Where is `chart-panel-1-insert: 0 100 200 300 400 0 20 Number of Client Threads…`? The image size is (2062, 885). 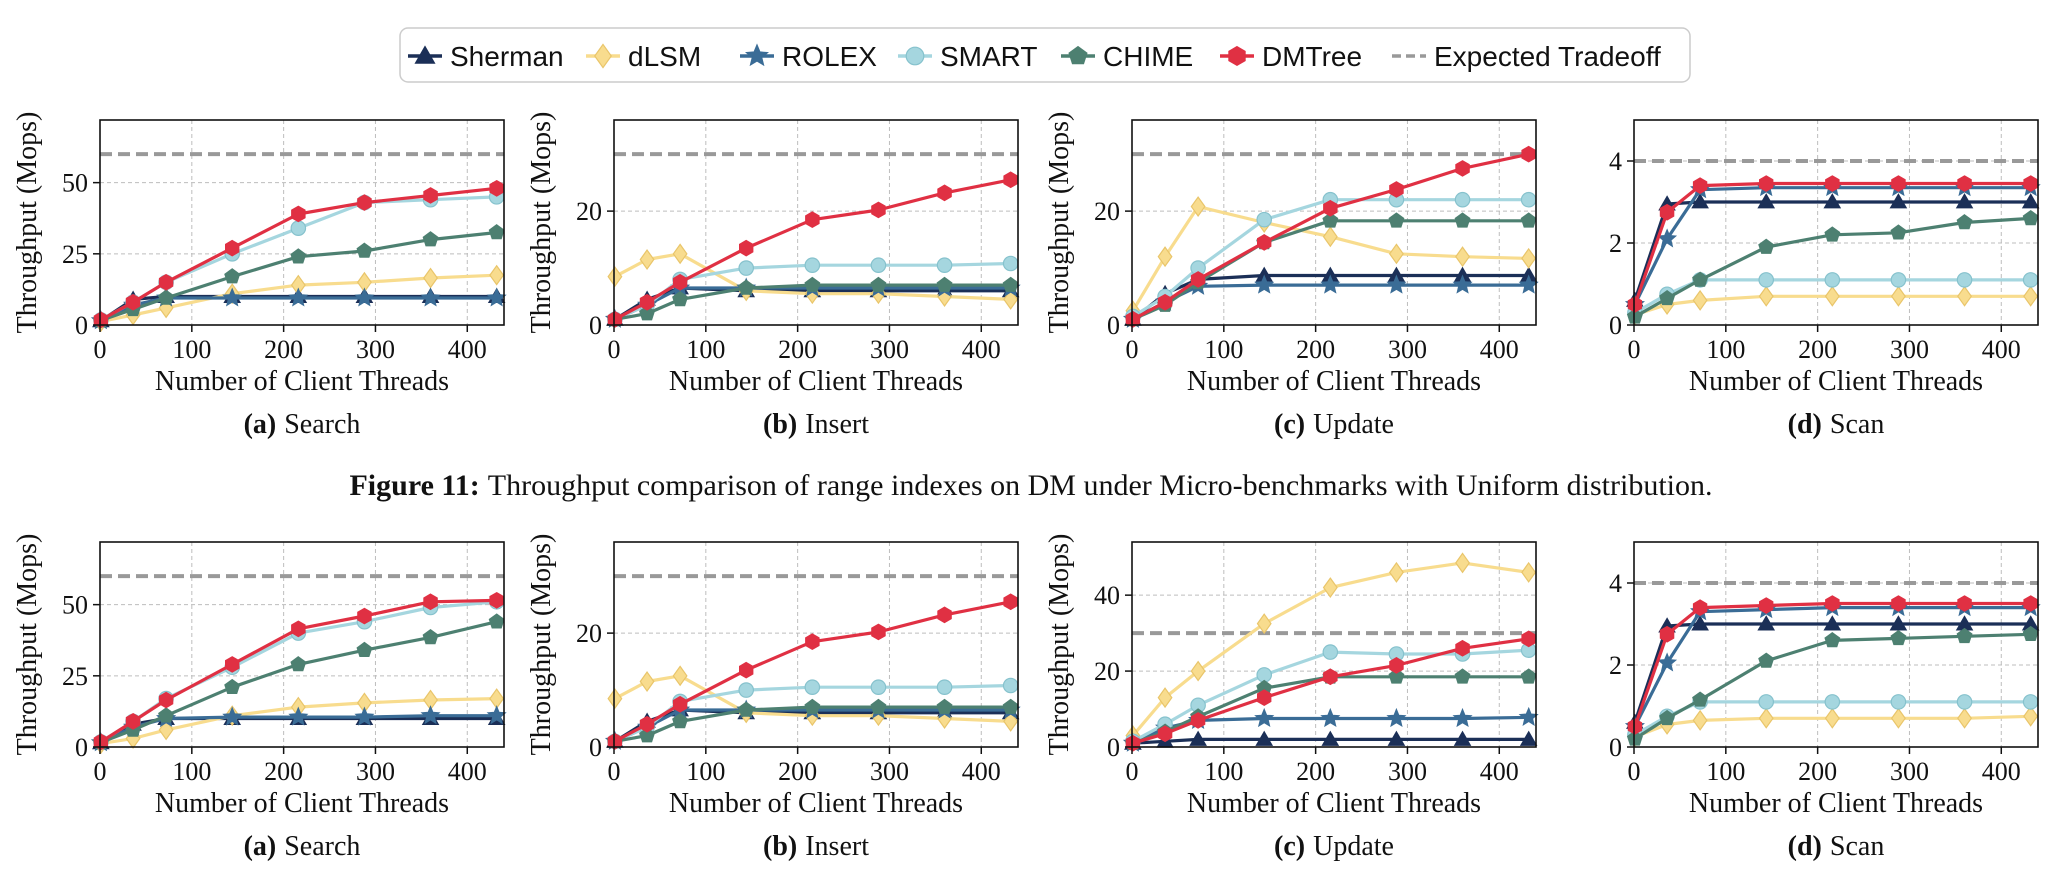 chart-panel-1-insert: 0 100 200 300 400 0 20 Number of Client Threads… is located at coordinates (773, 276).